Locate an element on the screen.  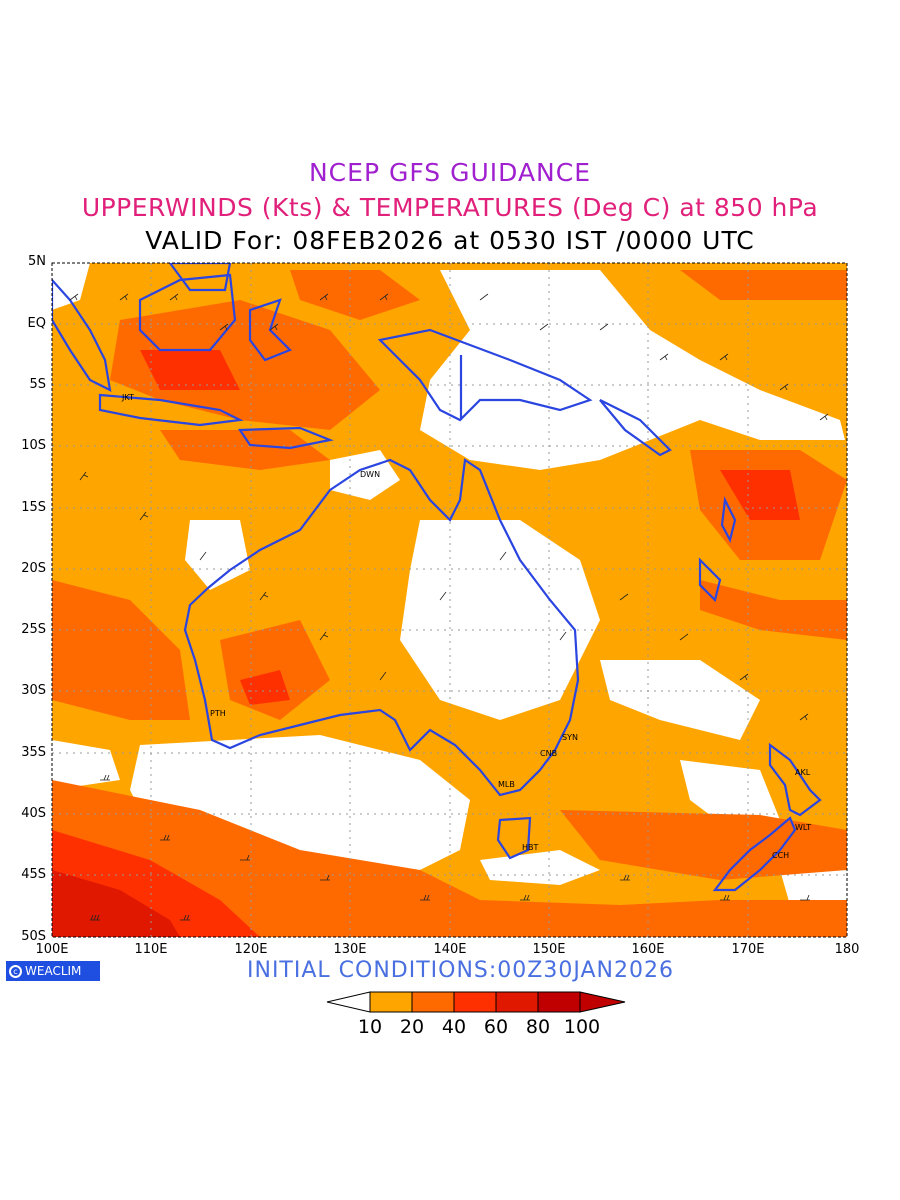
timor-coast is located at coordinates (285, 438).